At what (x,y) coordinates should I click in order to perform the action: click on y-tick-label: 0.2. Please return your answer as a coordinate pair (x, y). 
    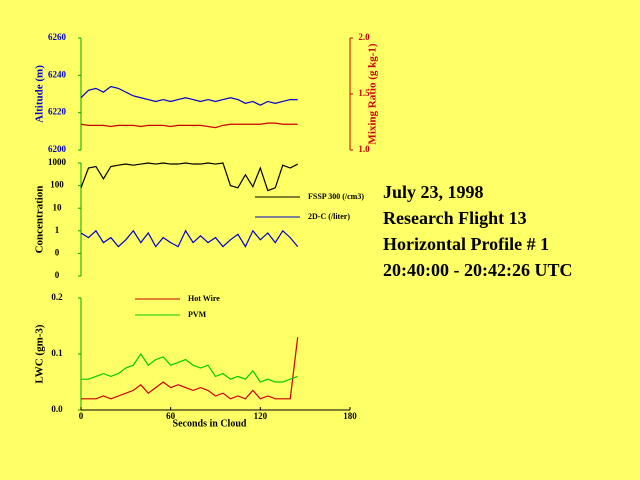
    Looking at the image, I should click on (57, 297).